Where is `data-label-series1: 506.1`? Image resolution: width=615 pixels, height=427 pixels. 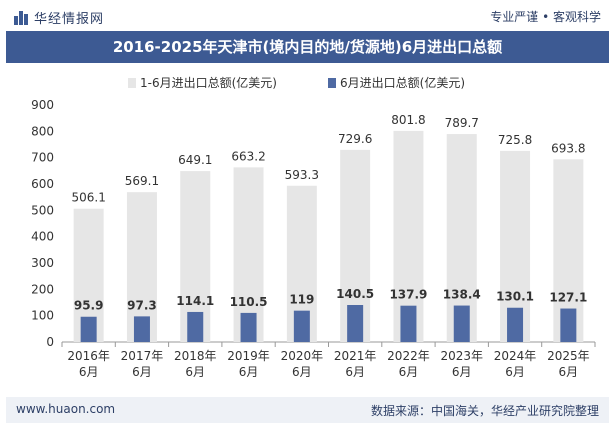 data-label-series1: 506.1 is located at coordinates (88, 198).